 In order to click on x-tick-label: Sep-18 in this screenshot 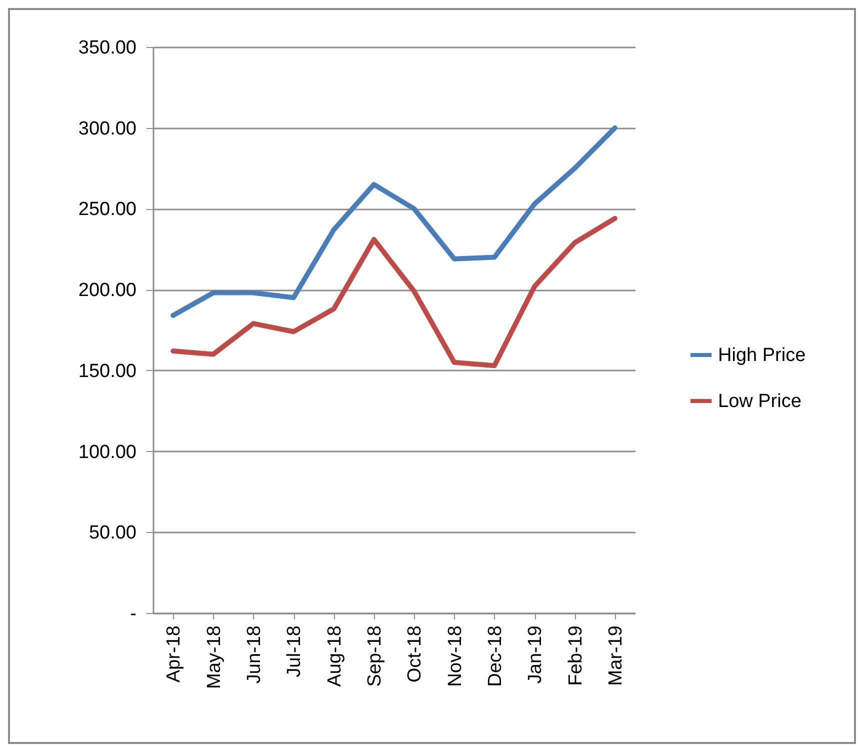, I will do `click(375, 656)`.